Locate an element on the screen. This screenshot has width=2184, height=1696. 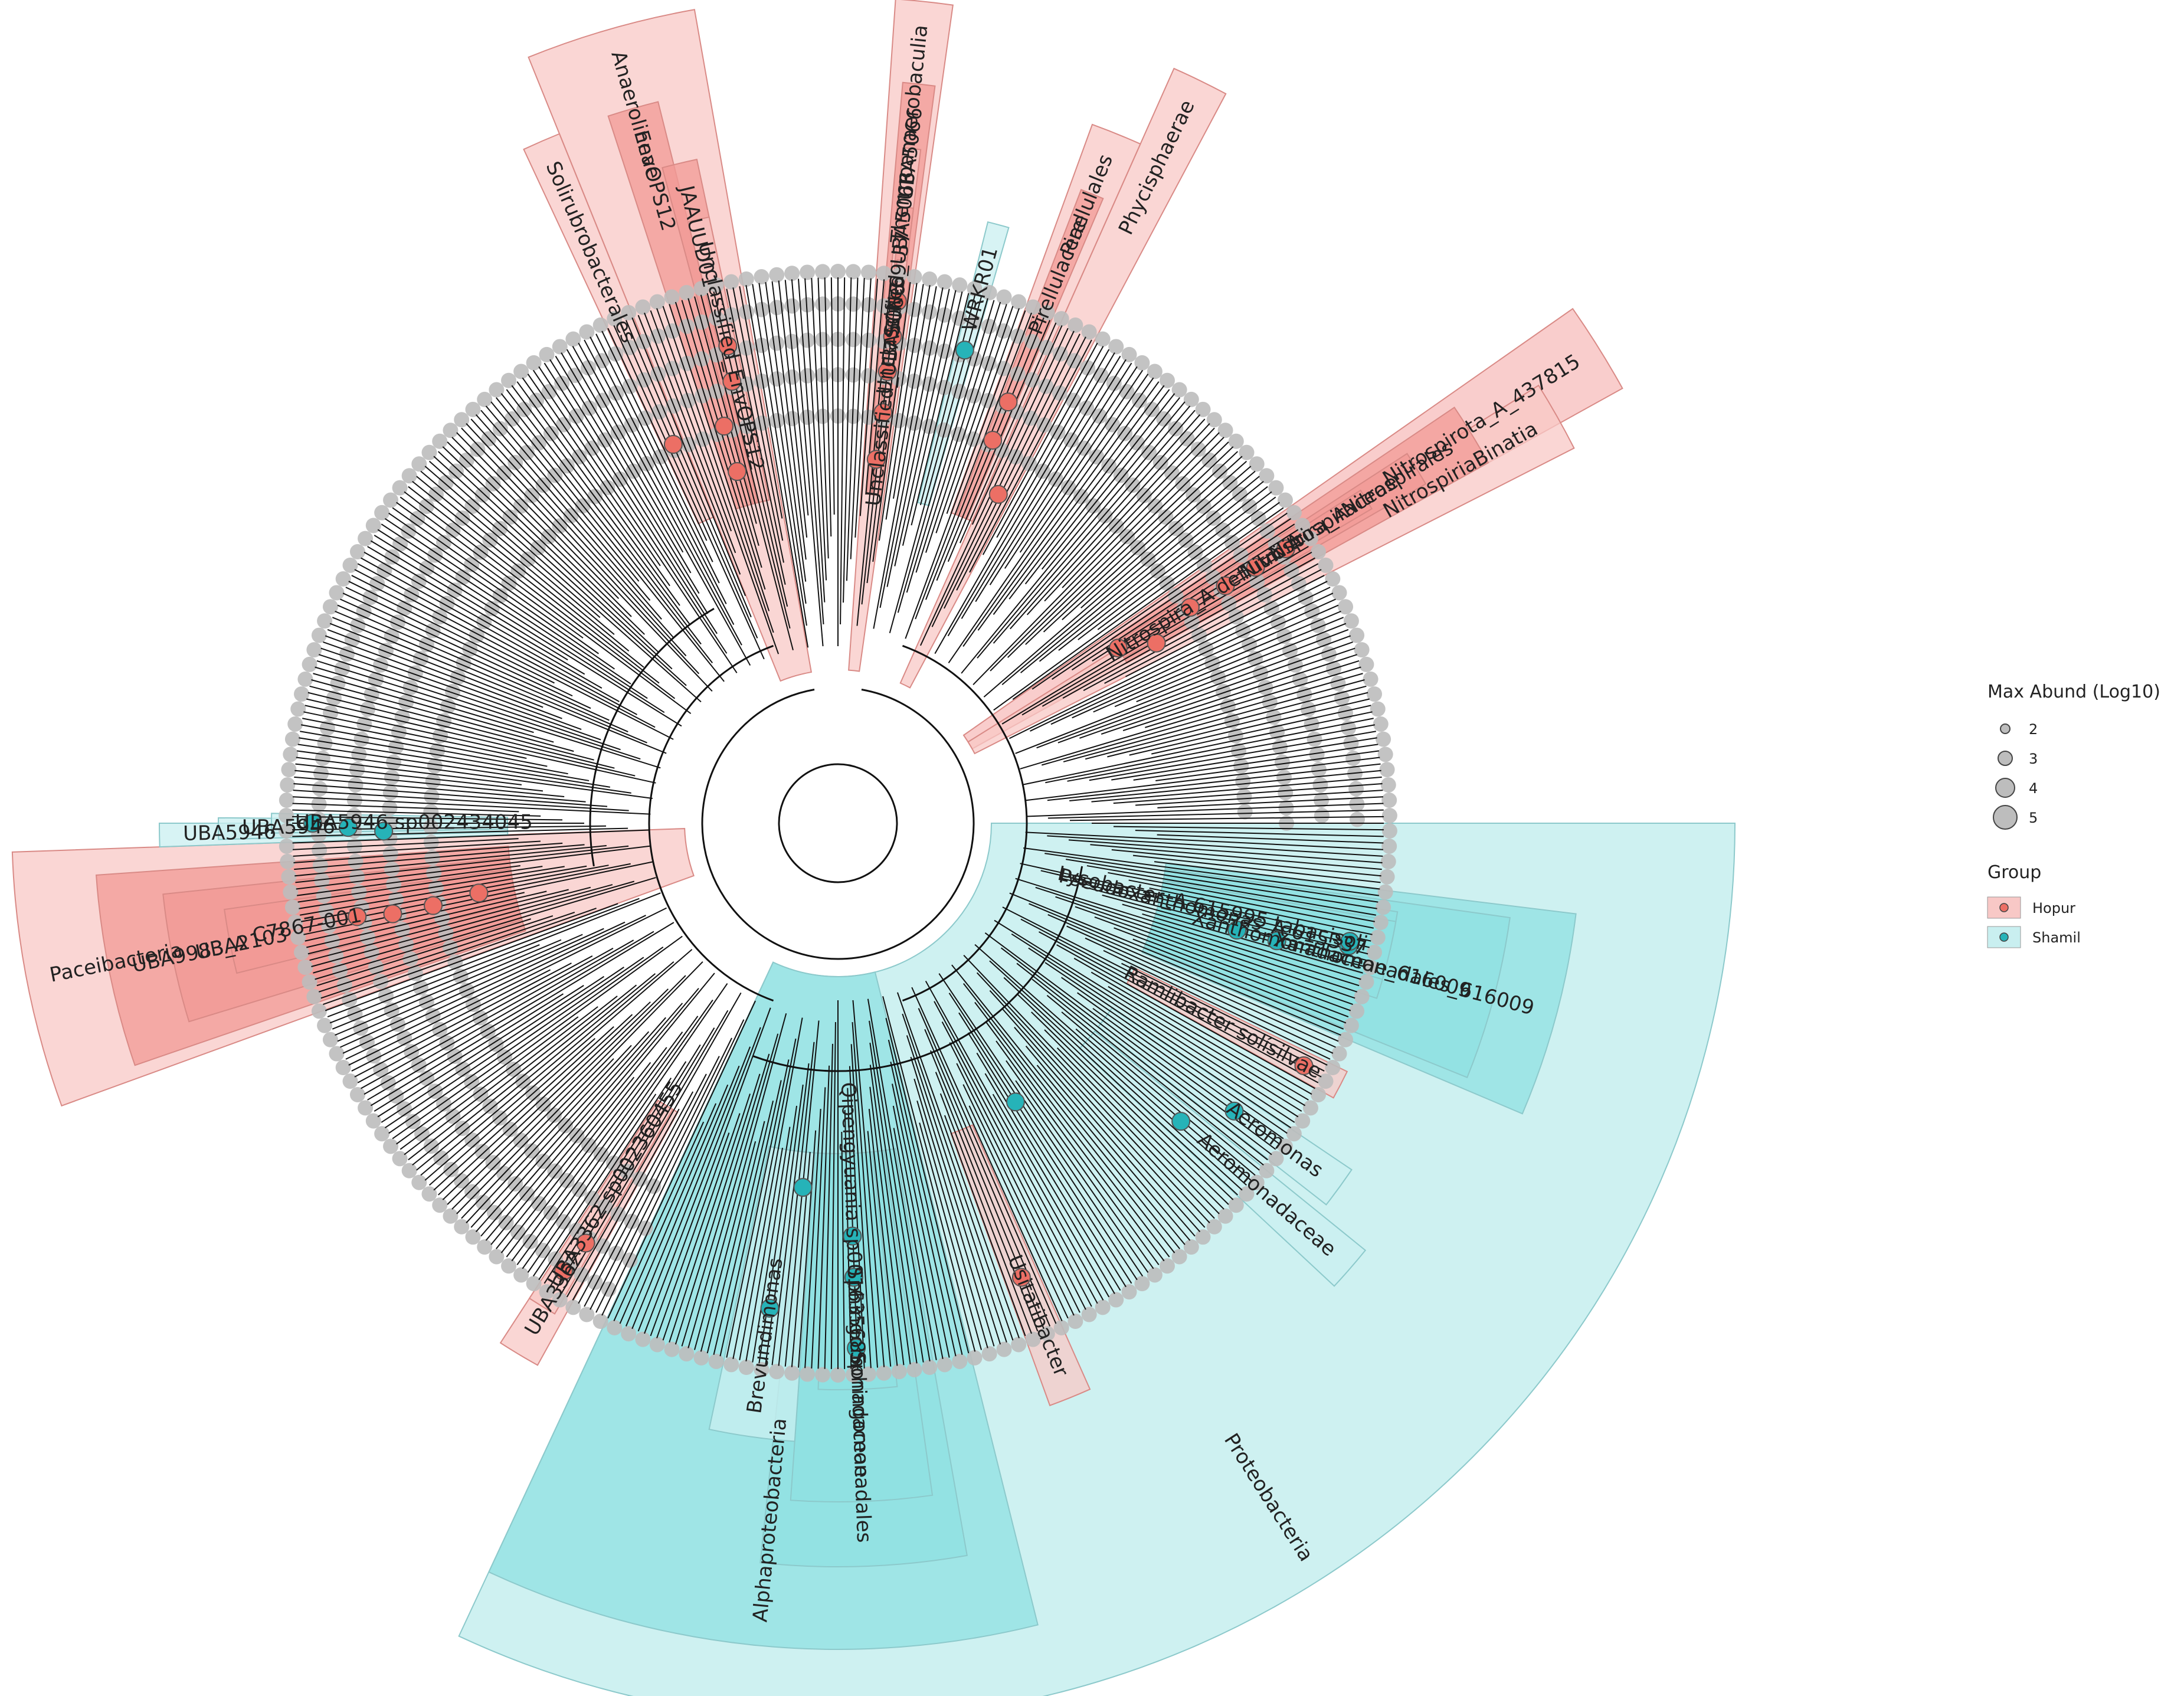
legend: Max Abund (Log10) 2 3 4 5 Group Hopur Shamil is located at coordinates (2073, 815).